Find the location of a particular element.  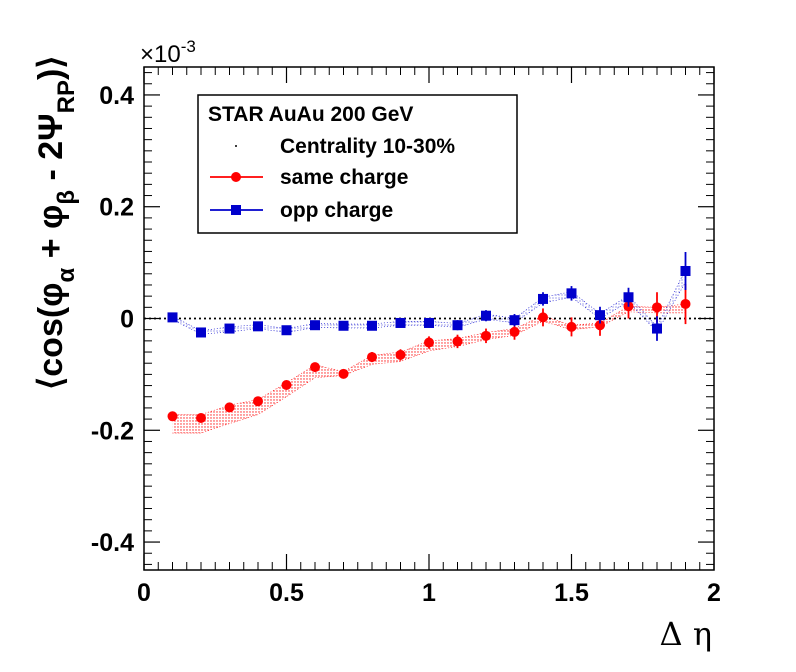

legend-subheader: Centrality 10-30% is located at coordinates (367, 146).